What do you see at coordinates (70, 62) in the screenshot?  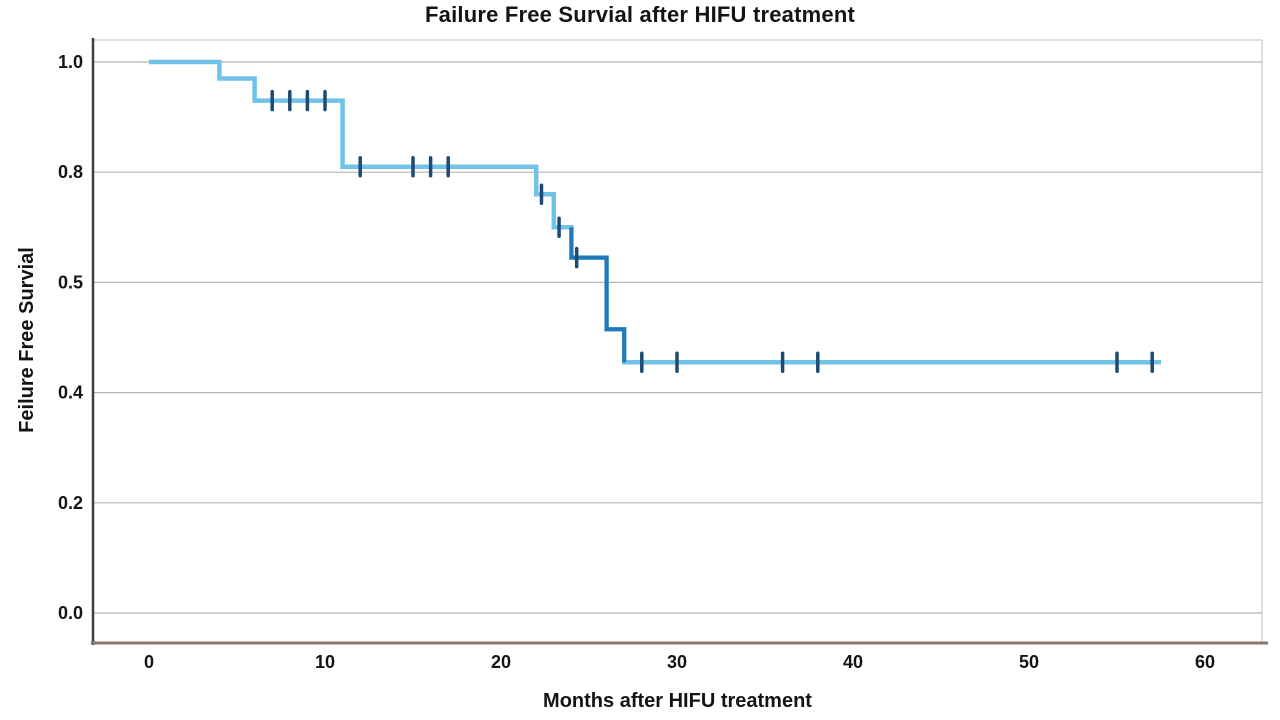 I see `y-tick-label-0: 1.0` at bounding box center [70, 62].